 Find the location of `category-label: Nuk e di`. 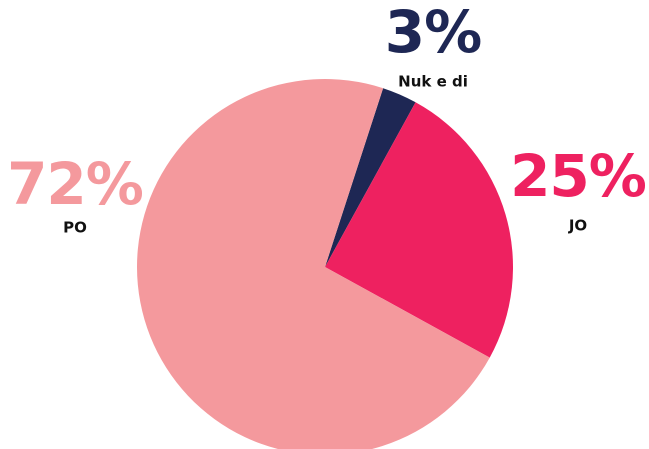

category-label: Nuk e di is located at coordinates (433, 82).